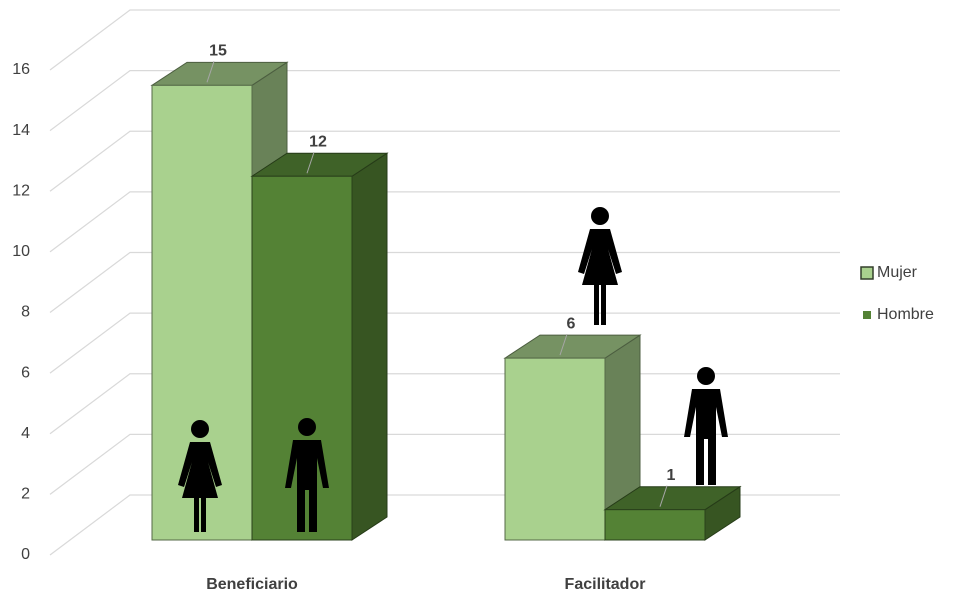 The height and width of the screenshot is (600, 953). I want to click on y-tick-label: 0, so click(25, 554).